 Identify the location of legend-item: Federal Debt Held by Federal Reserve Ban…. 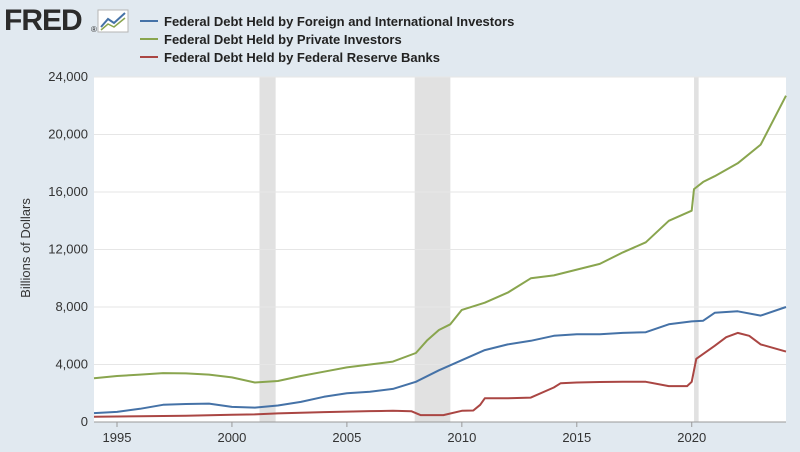
(327, 57).